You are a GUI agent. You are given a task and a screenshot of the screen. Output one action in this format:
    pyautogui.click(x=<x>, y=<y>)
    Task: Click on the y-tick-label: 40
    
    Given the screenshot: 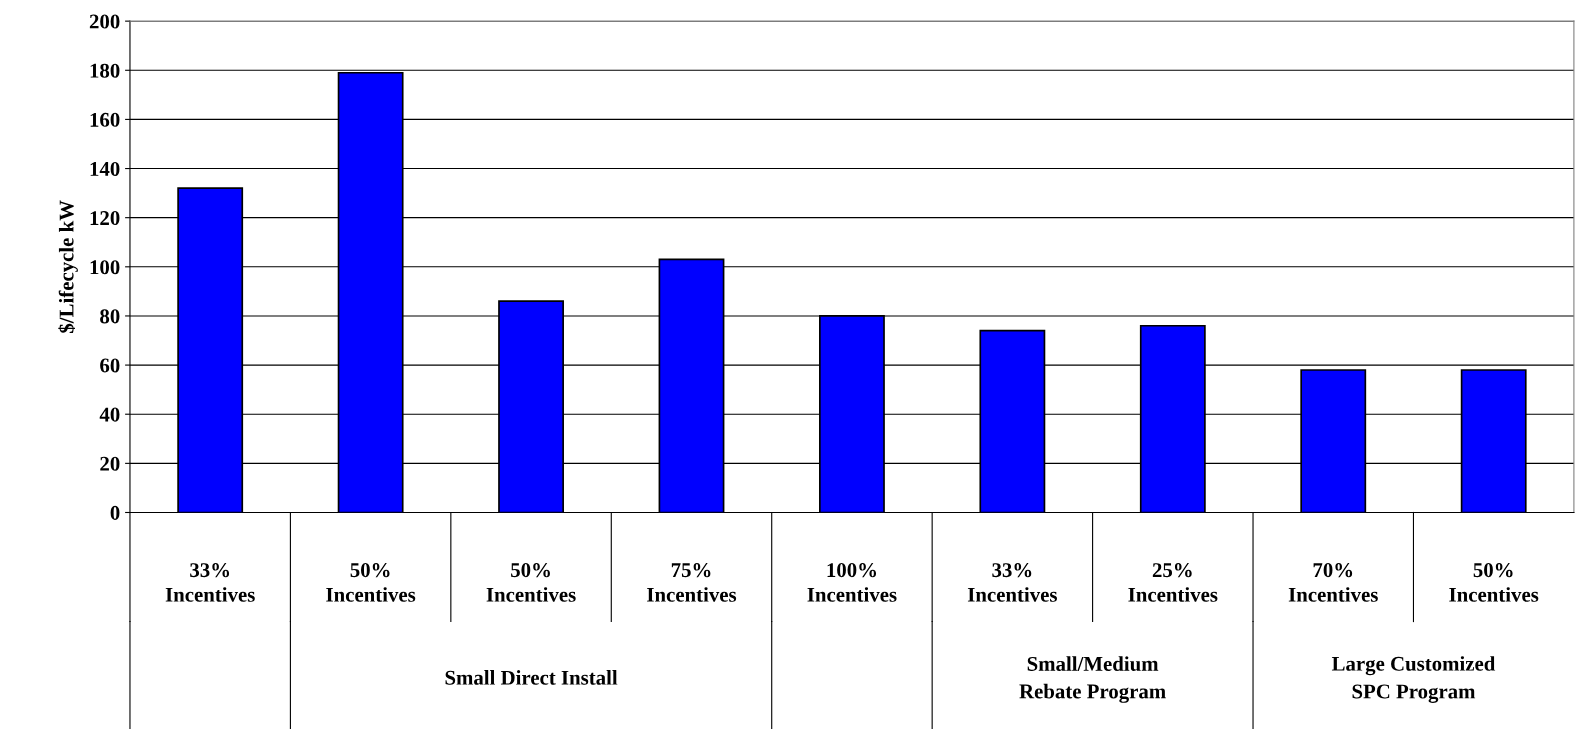 What is the action you would take?
    pyautogui.click(x=109, y=414)
    